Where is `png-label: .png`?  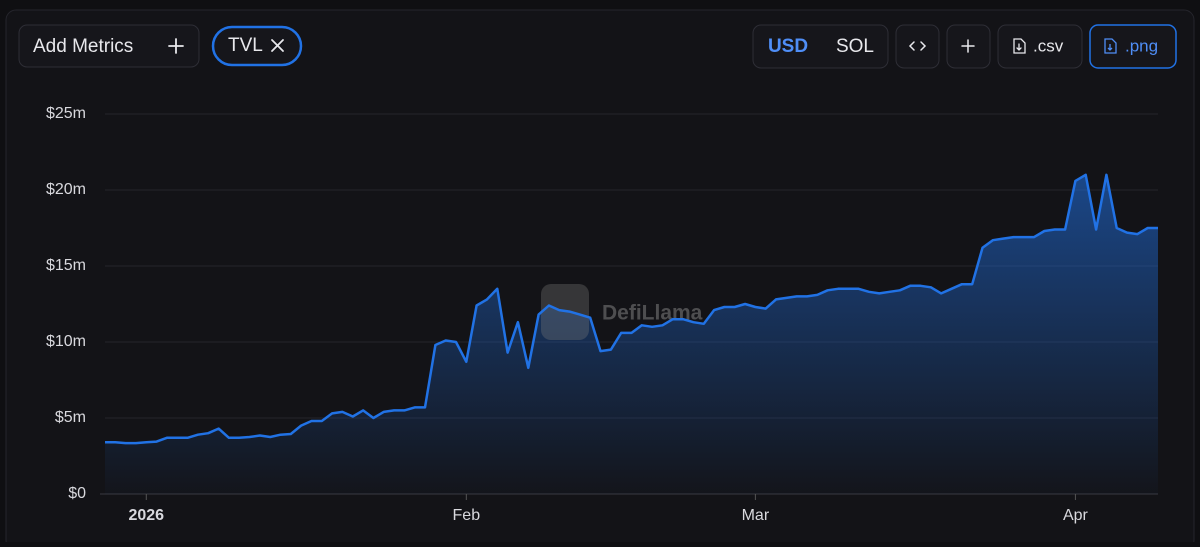 png-label: .png is located at coordinates (1141, 45).